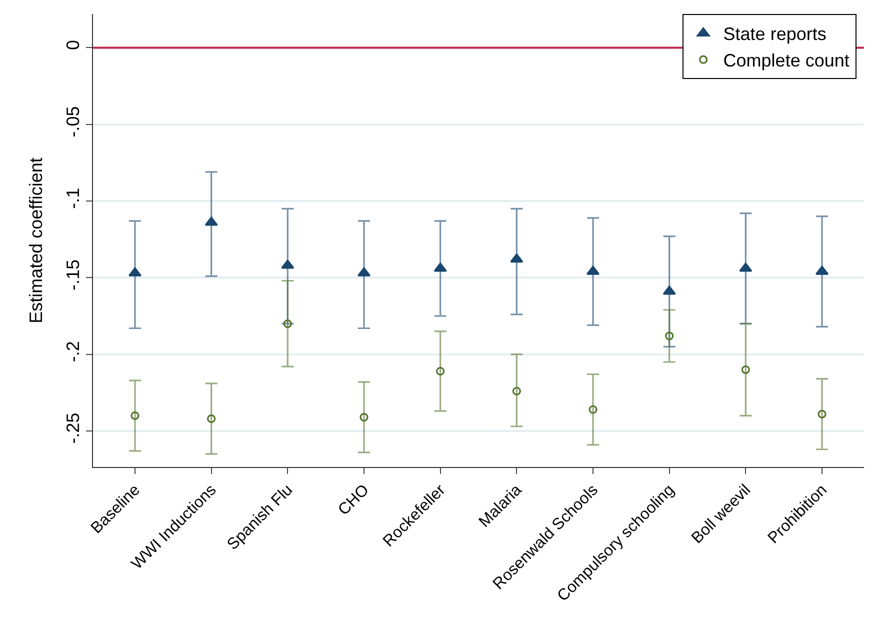 This screenshot has width=872, height=643. I want to click on y-tick-label: 0, so click(72, 45).